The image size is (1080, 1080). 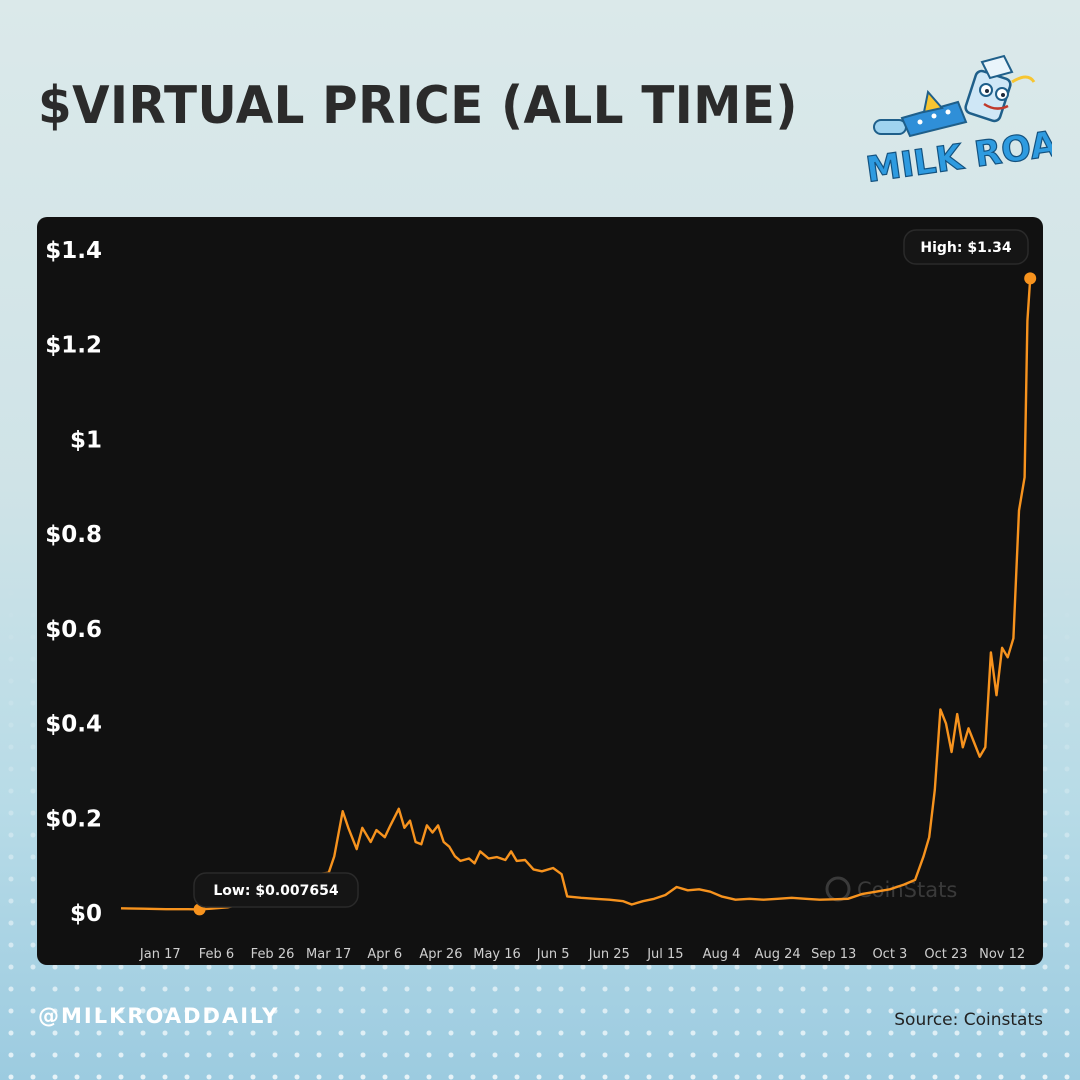 I want to click on x-tick-label: Feb 26, so click(x=273, y=954).